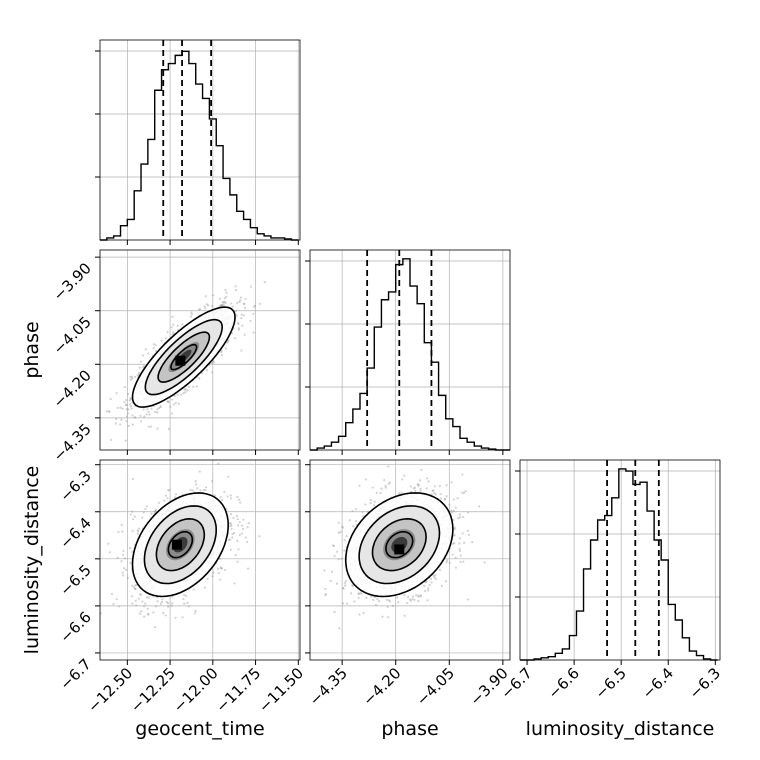  Describe the element at coordinates (196, 690) in the screenshot. I see `x-tick-label-geocent_time: −12.00` at that location.